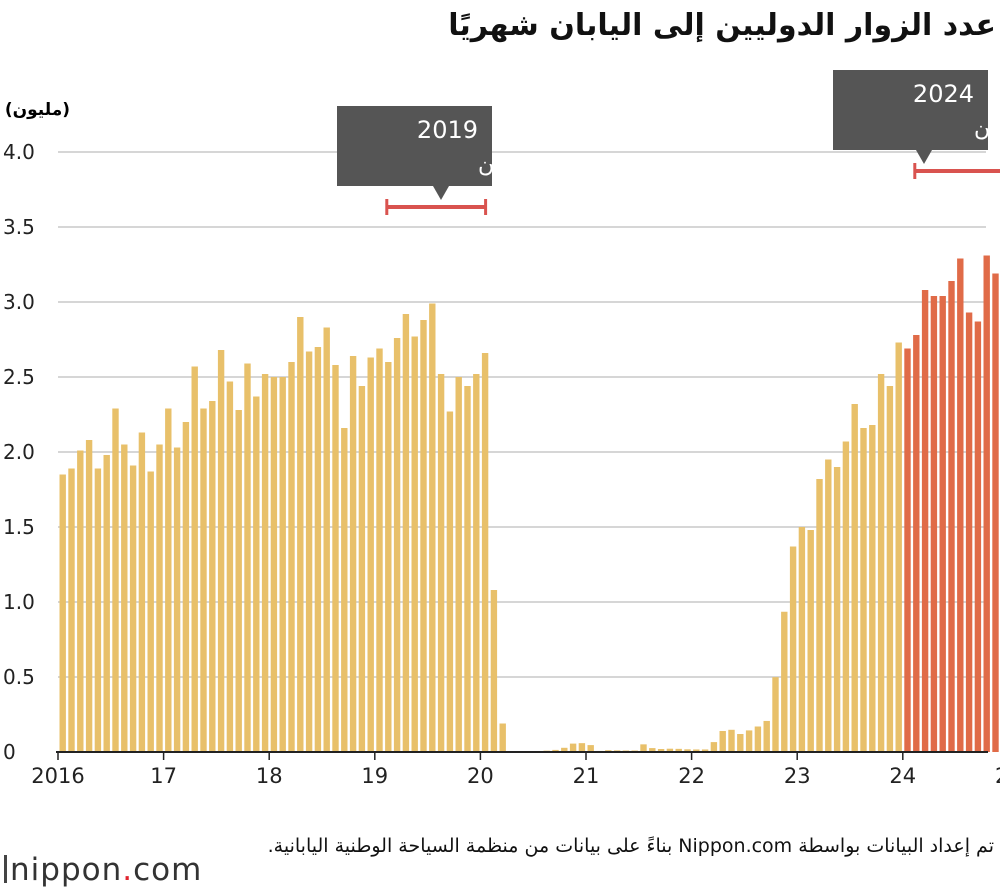  Describe the element at coordinates (9, 752) in the screenshot. I see `y-tick-label: 0` at that location.